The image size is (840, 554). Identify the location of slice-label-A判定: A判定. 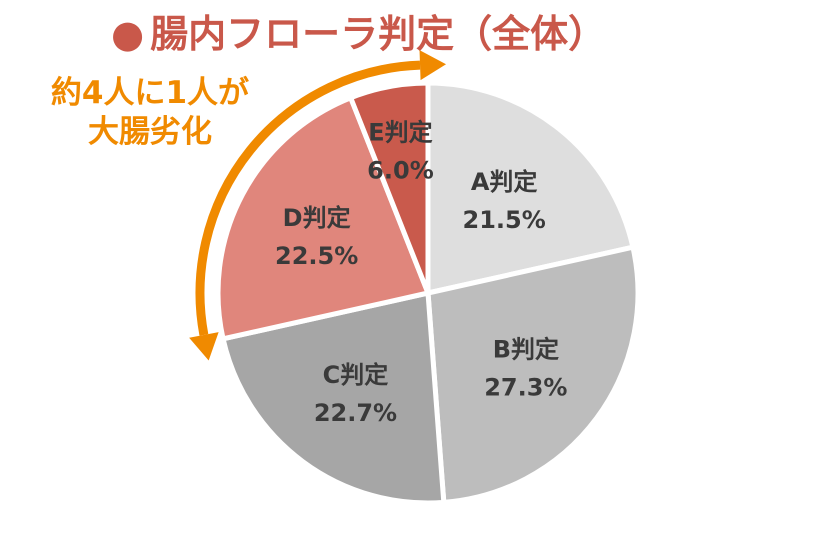
(504, 182).